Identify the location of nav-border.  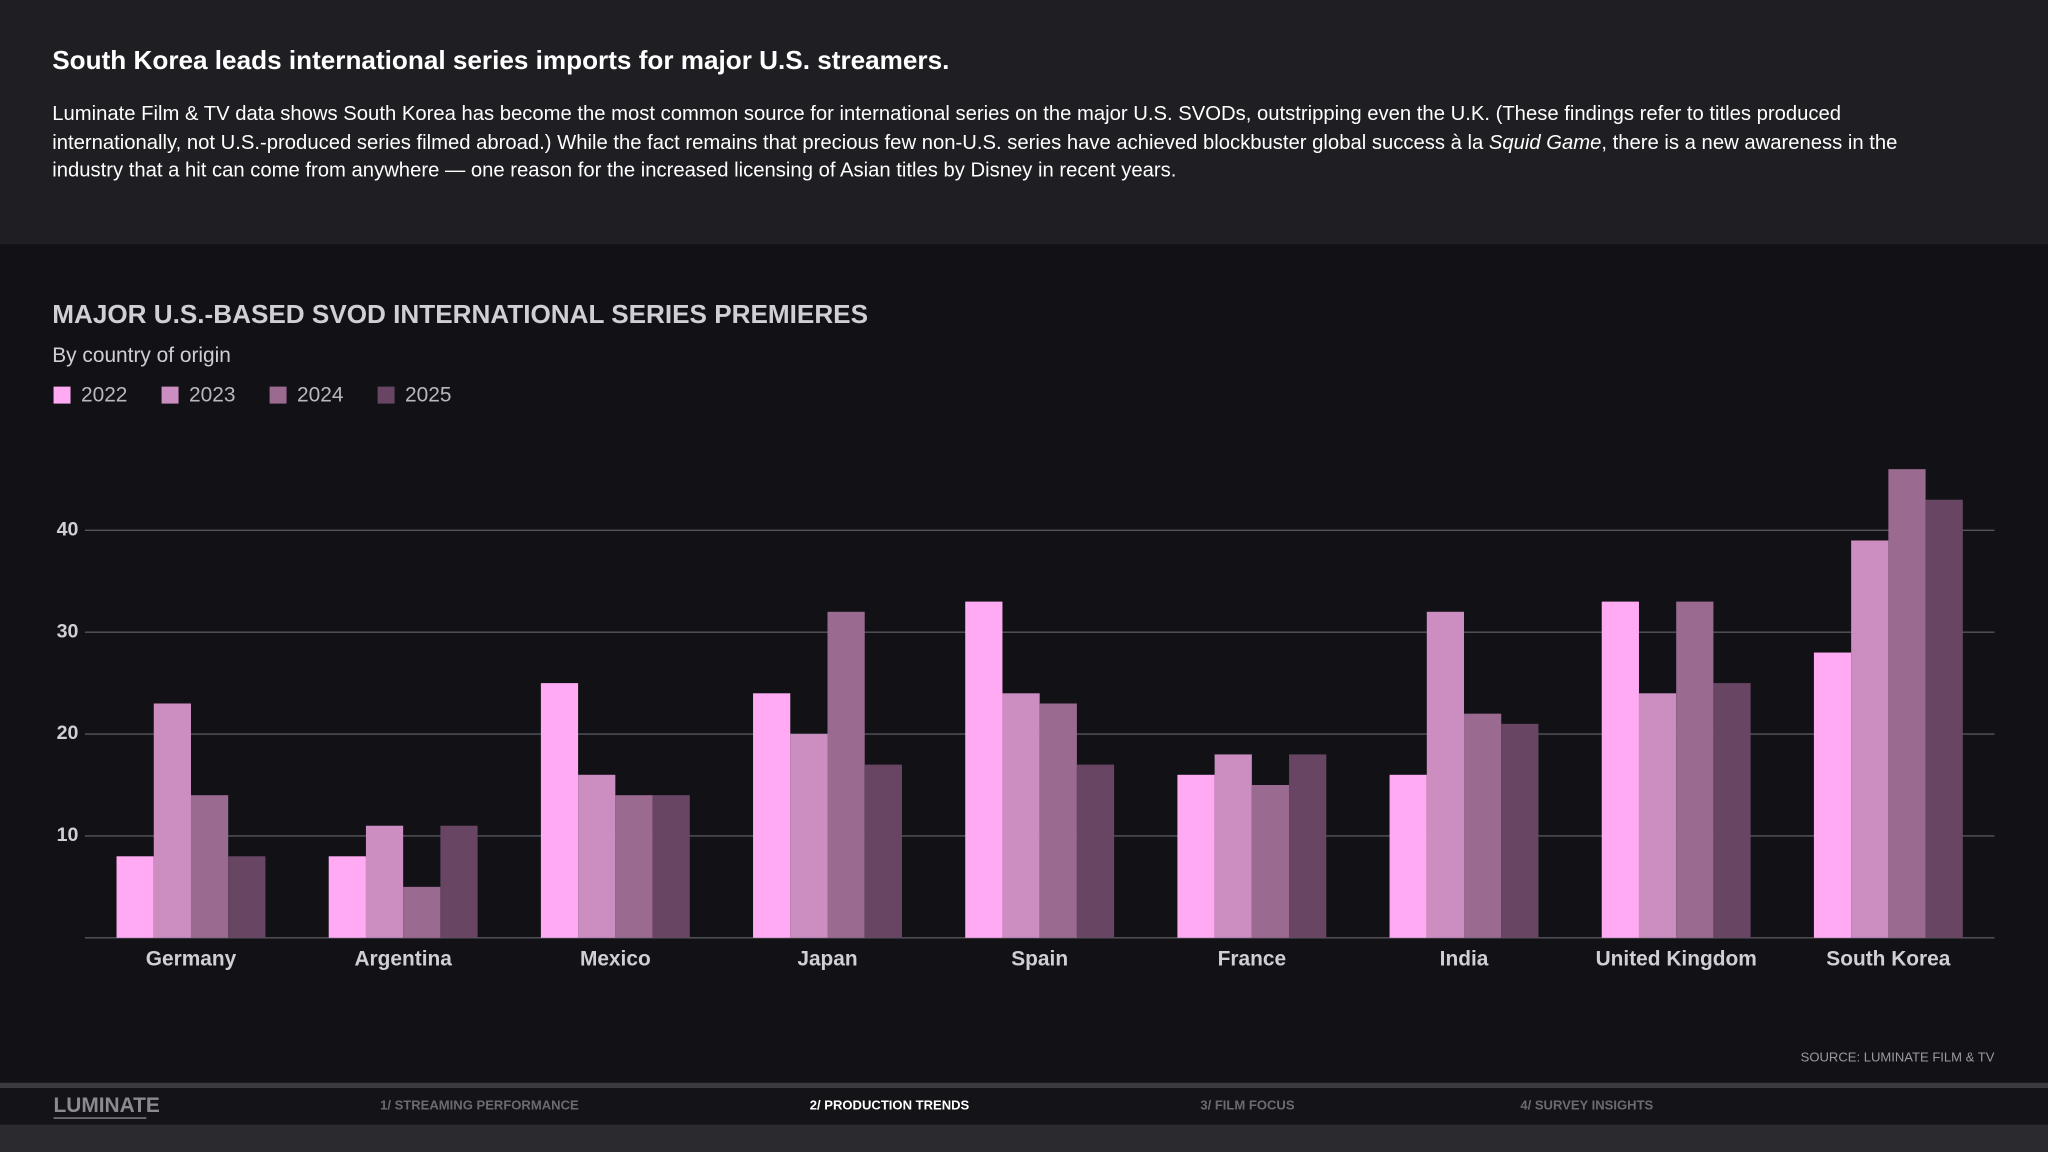
(1024, 1085).